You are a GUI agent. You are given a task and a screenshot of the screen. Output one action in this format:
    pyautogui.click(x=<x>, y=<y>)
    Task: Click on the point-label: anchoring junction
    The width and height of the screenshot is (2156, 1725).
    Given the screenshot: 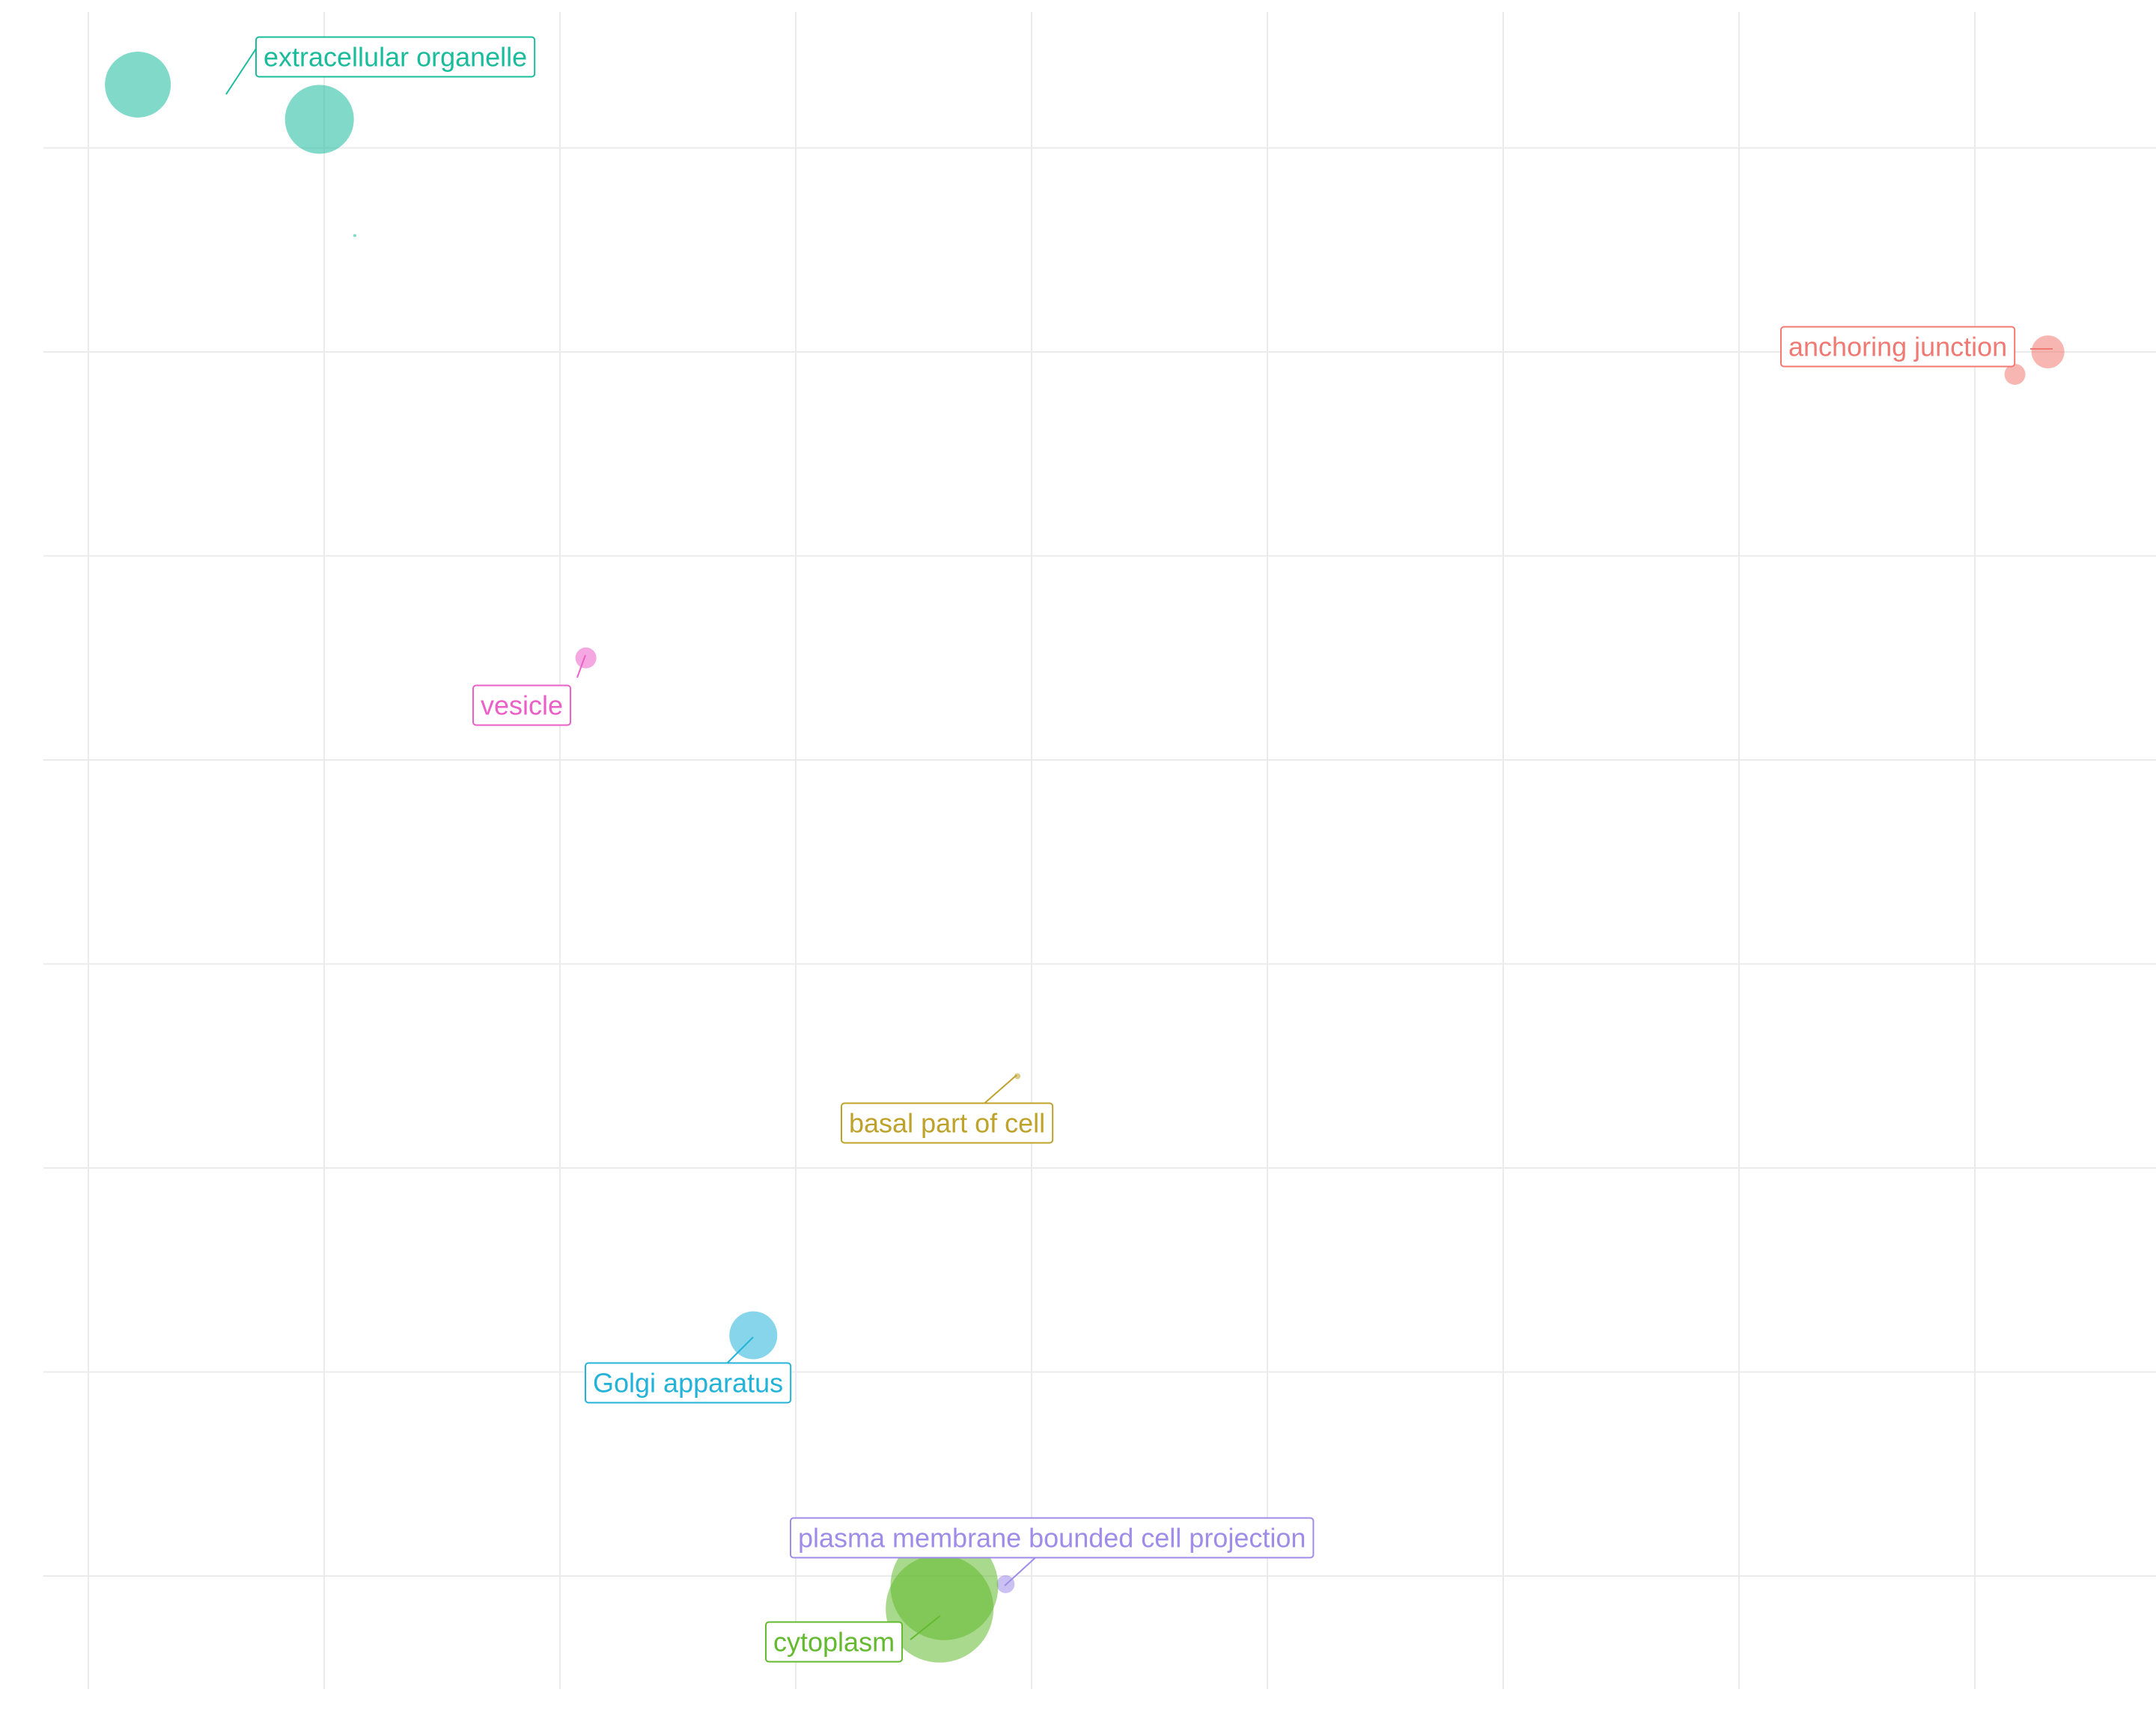 What is the action you would take?
    pyautogui.click(x=1898, y=347)
    